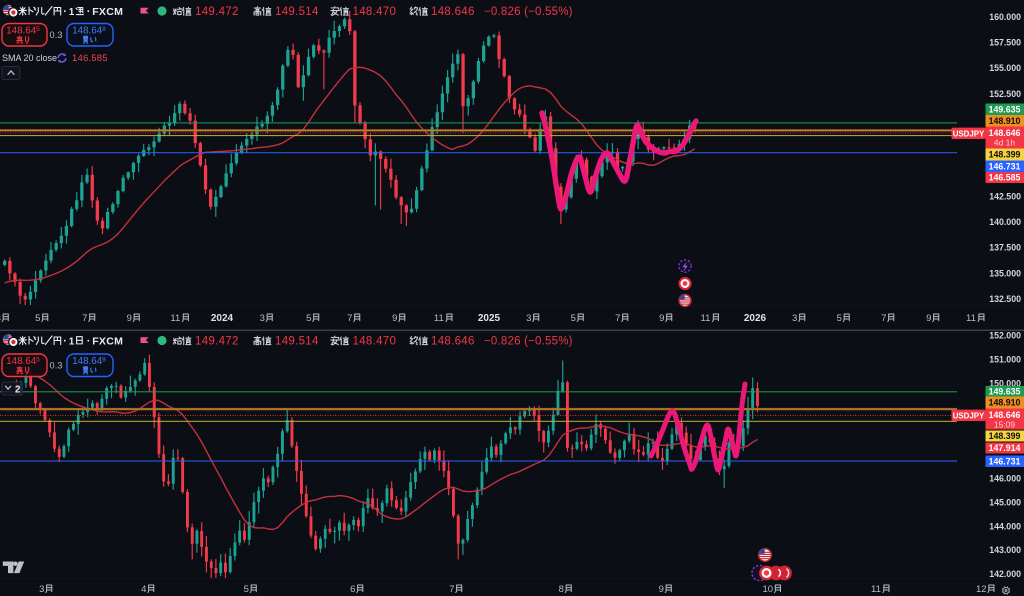 The image size is (1024, 596). What do you see at coordinates (1005, 360) in the screenshot?
I see `svg-text: 151.000` at bounding box center [1005, 360].